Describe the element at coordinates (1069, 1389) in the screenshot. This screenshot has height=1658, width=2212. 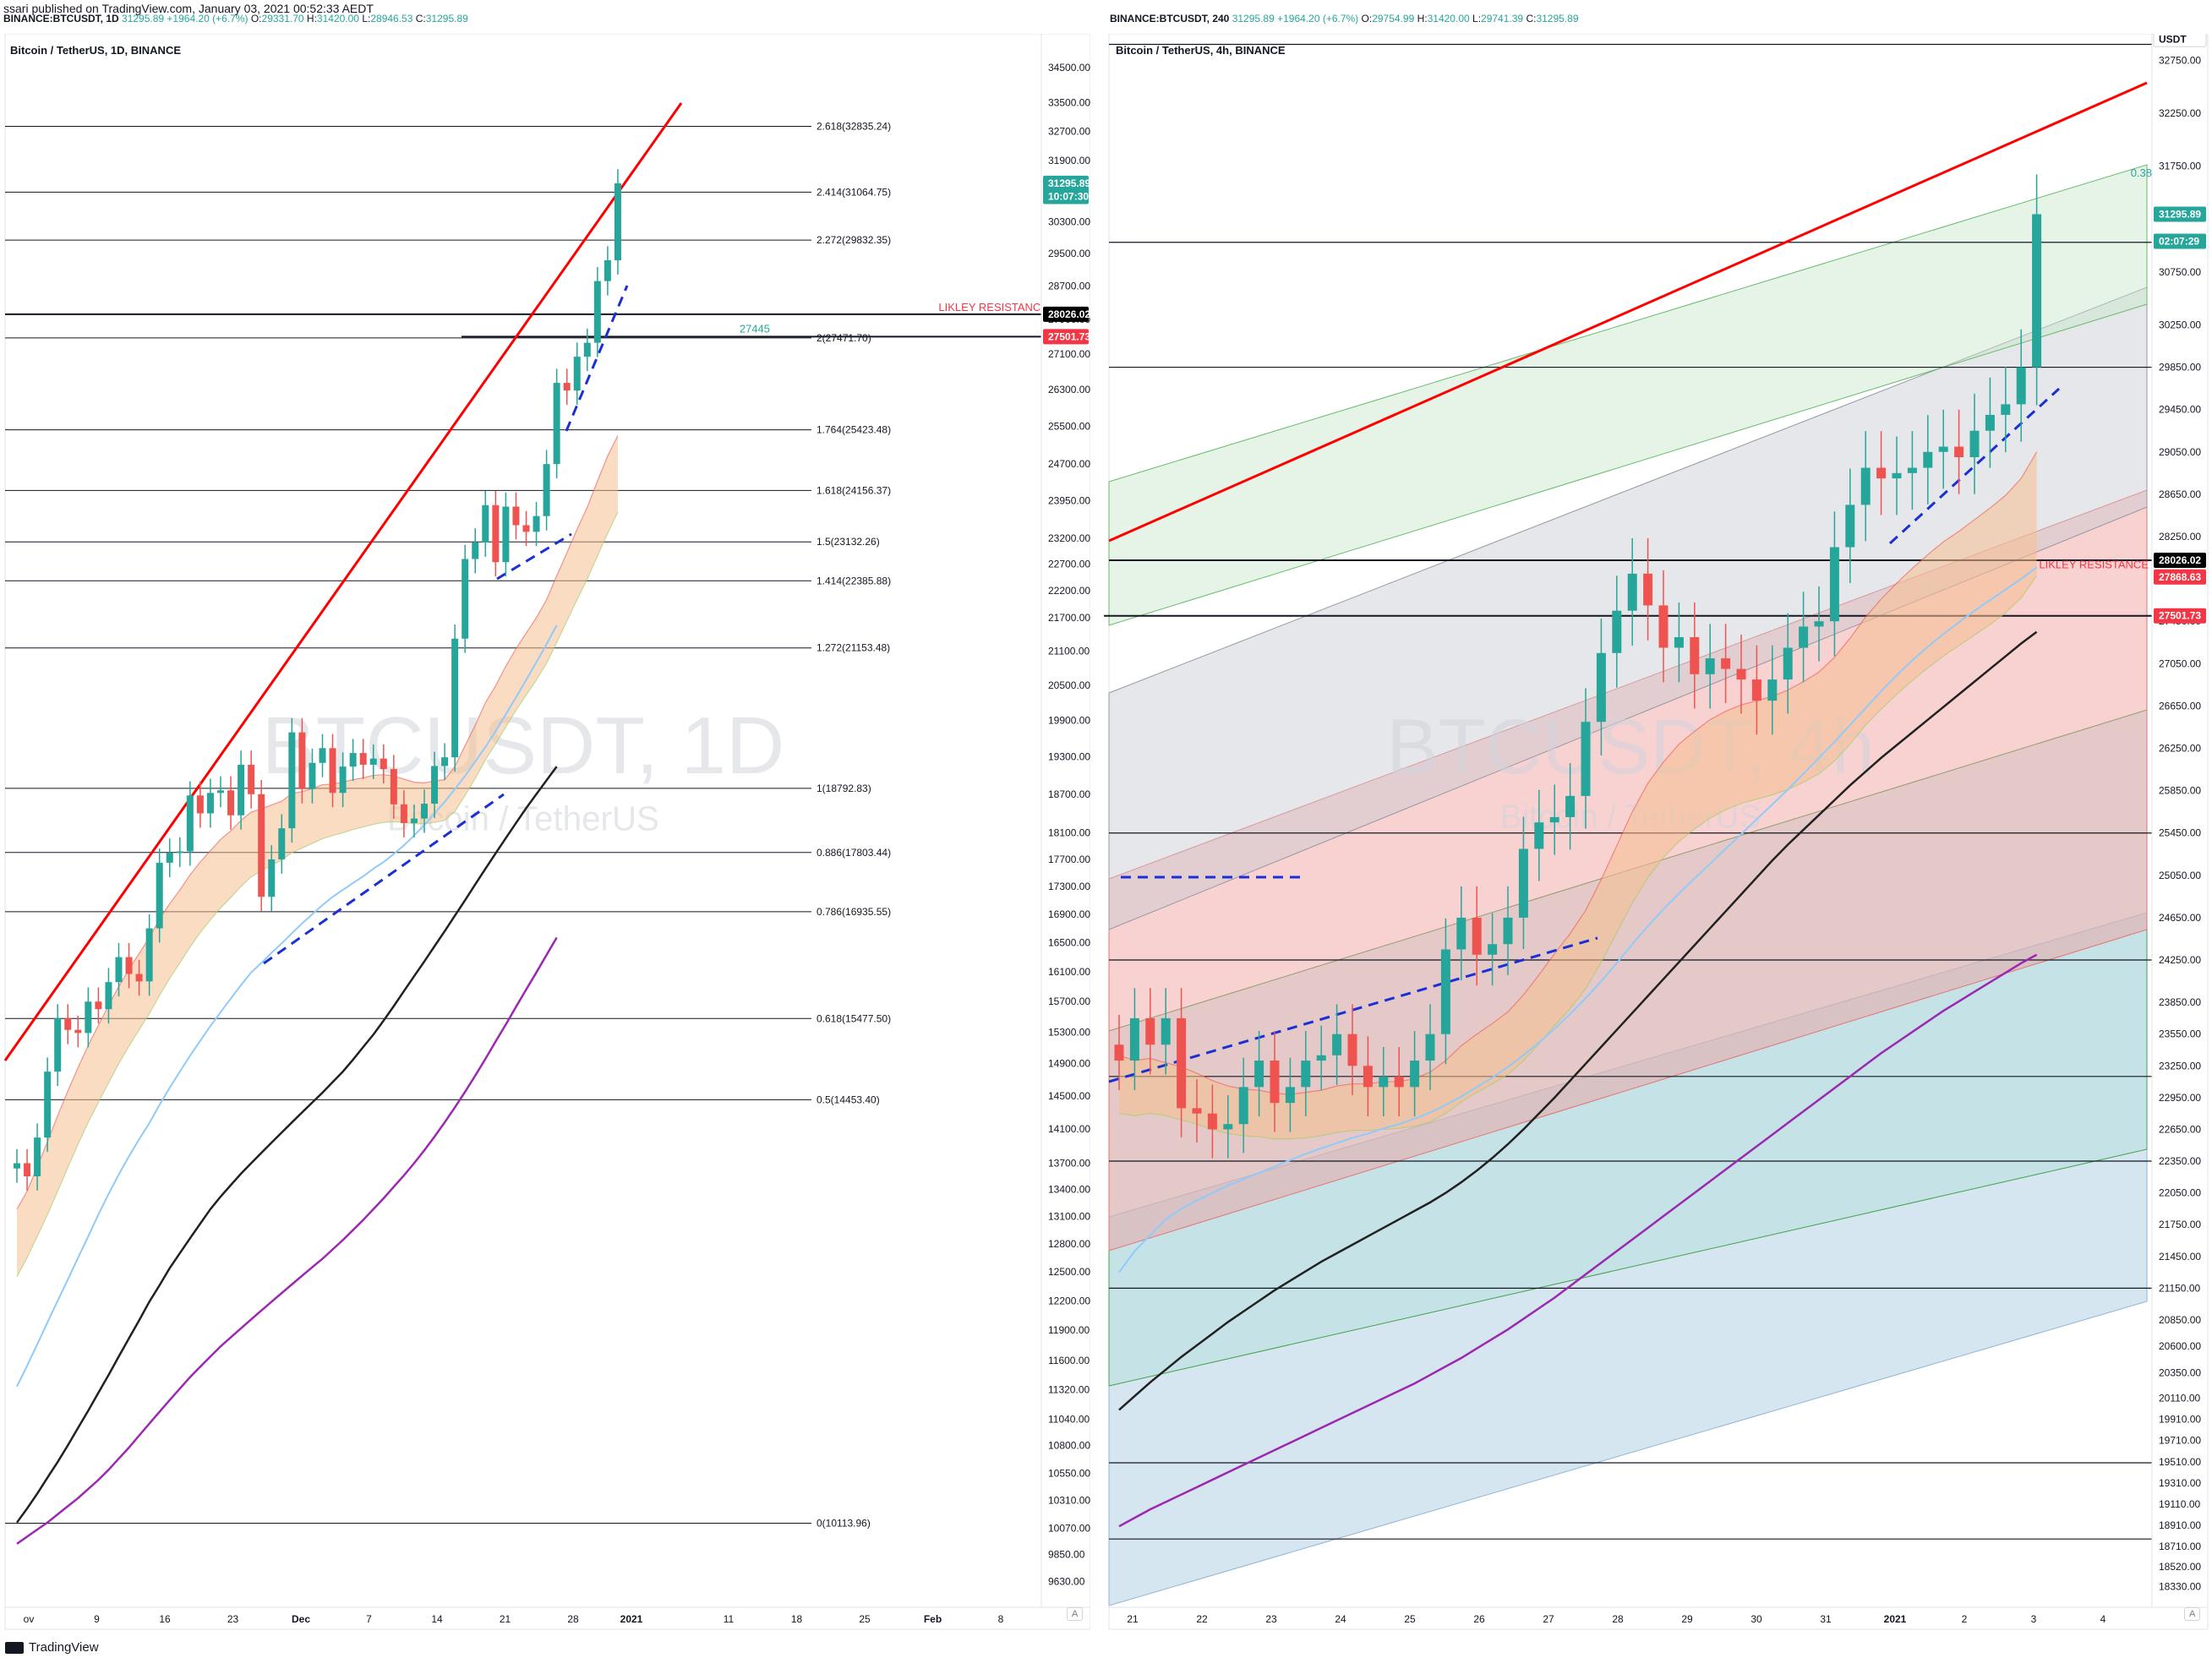
I see `price-tick-label: 11320.00` at that location.